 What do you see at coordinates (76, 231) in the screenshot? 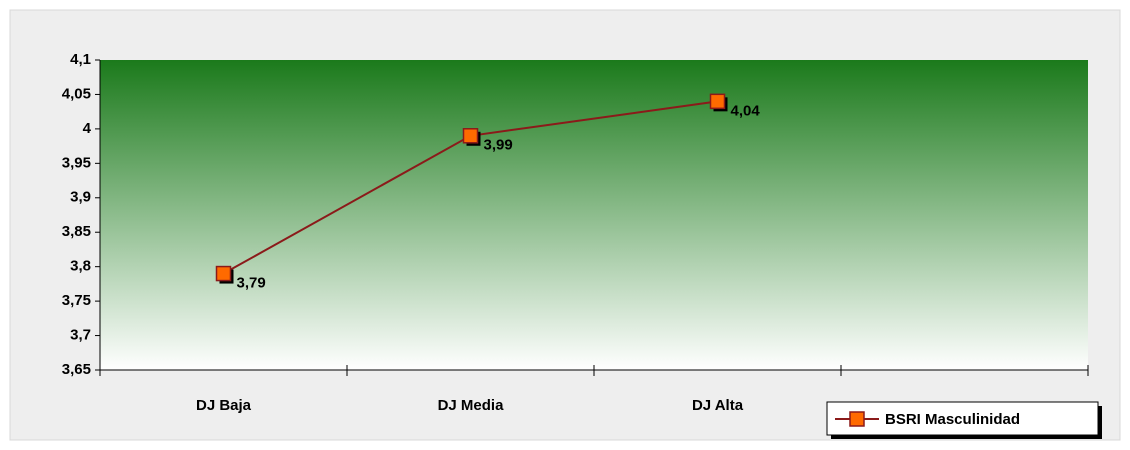
I see `y-tick-label: 3,85` at bounding box center [76, 231].